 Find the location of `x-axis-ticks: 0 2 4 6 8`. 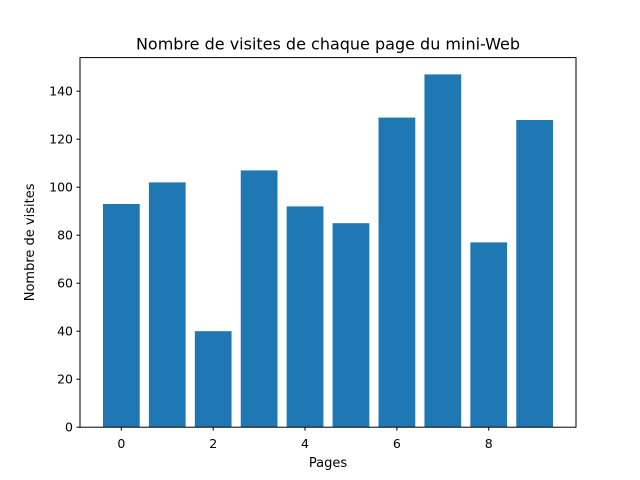

x-axis-ticks: 0 2 4 6 8 is located at coordinates (305, 439).